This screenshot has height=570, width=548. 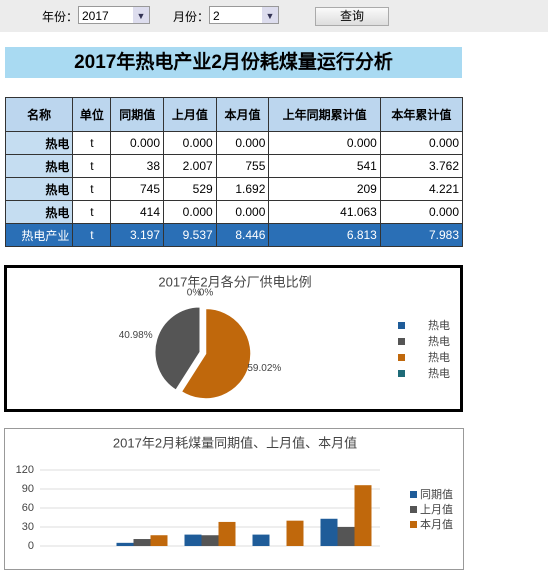 I want to click on slice-label: 40.98%, so click(x=136, y=335).